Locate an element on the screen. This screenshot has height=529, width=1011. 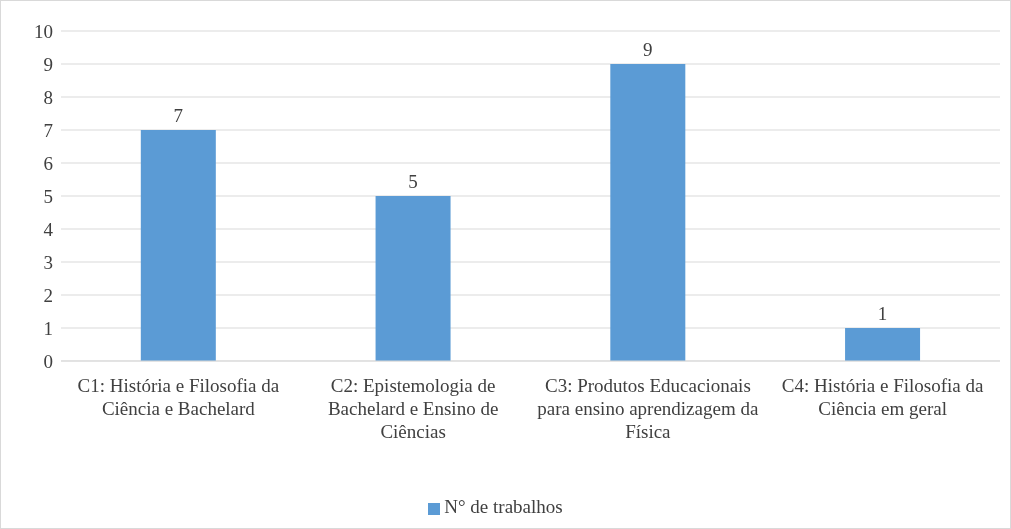
y-tick-label: 3 is located at coordinates (48, 262).